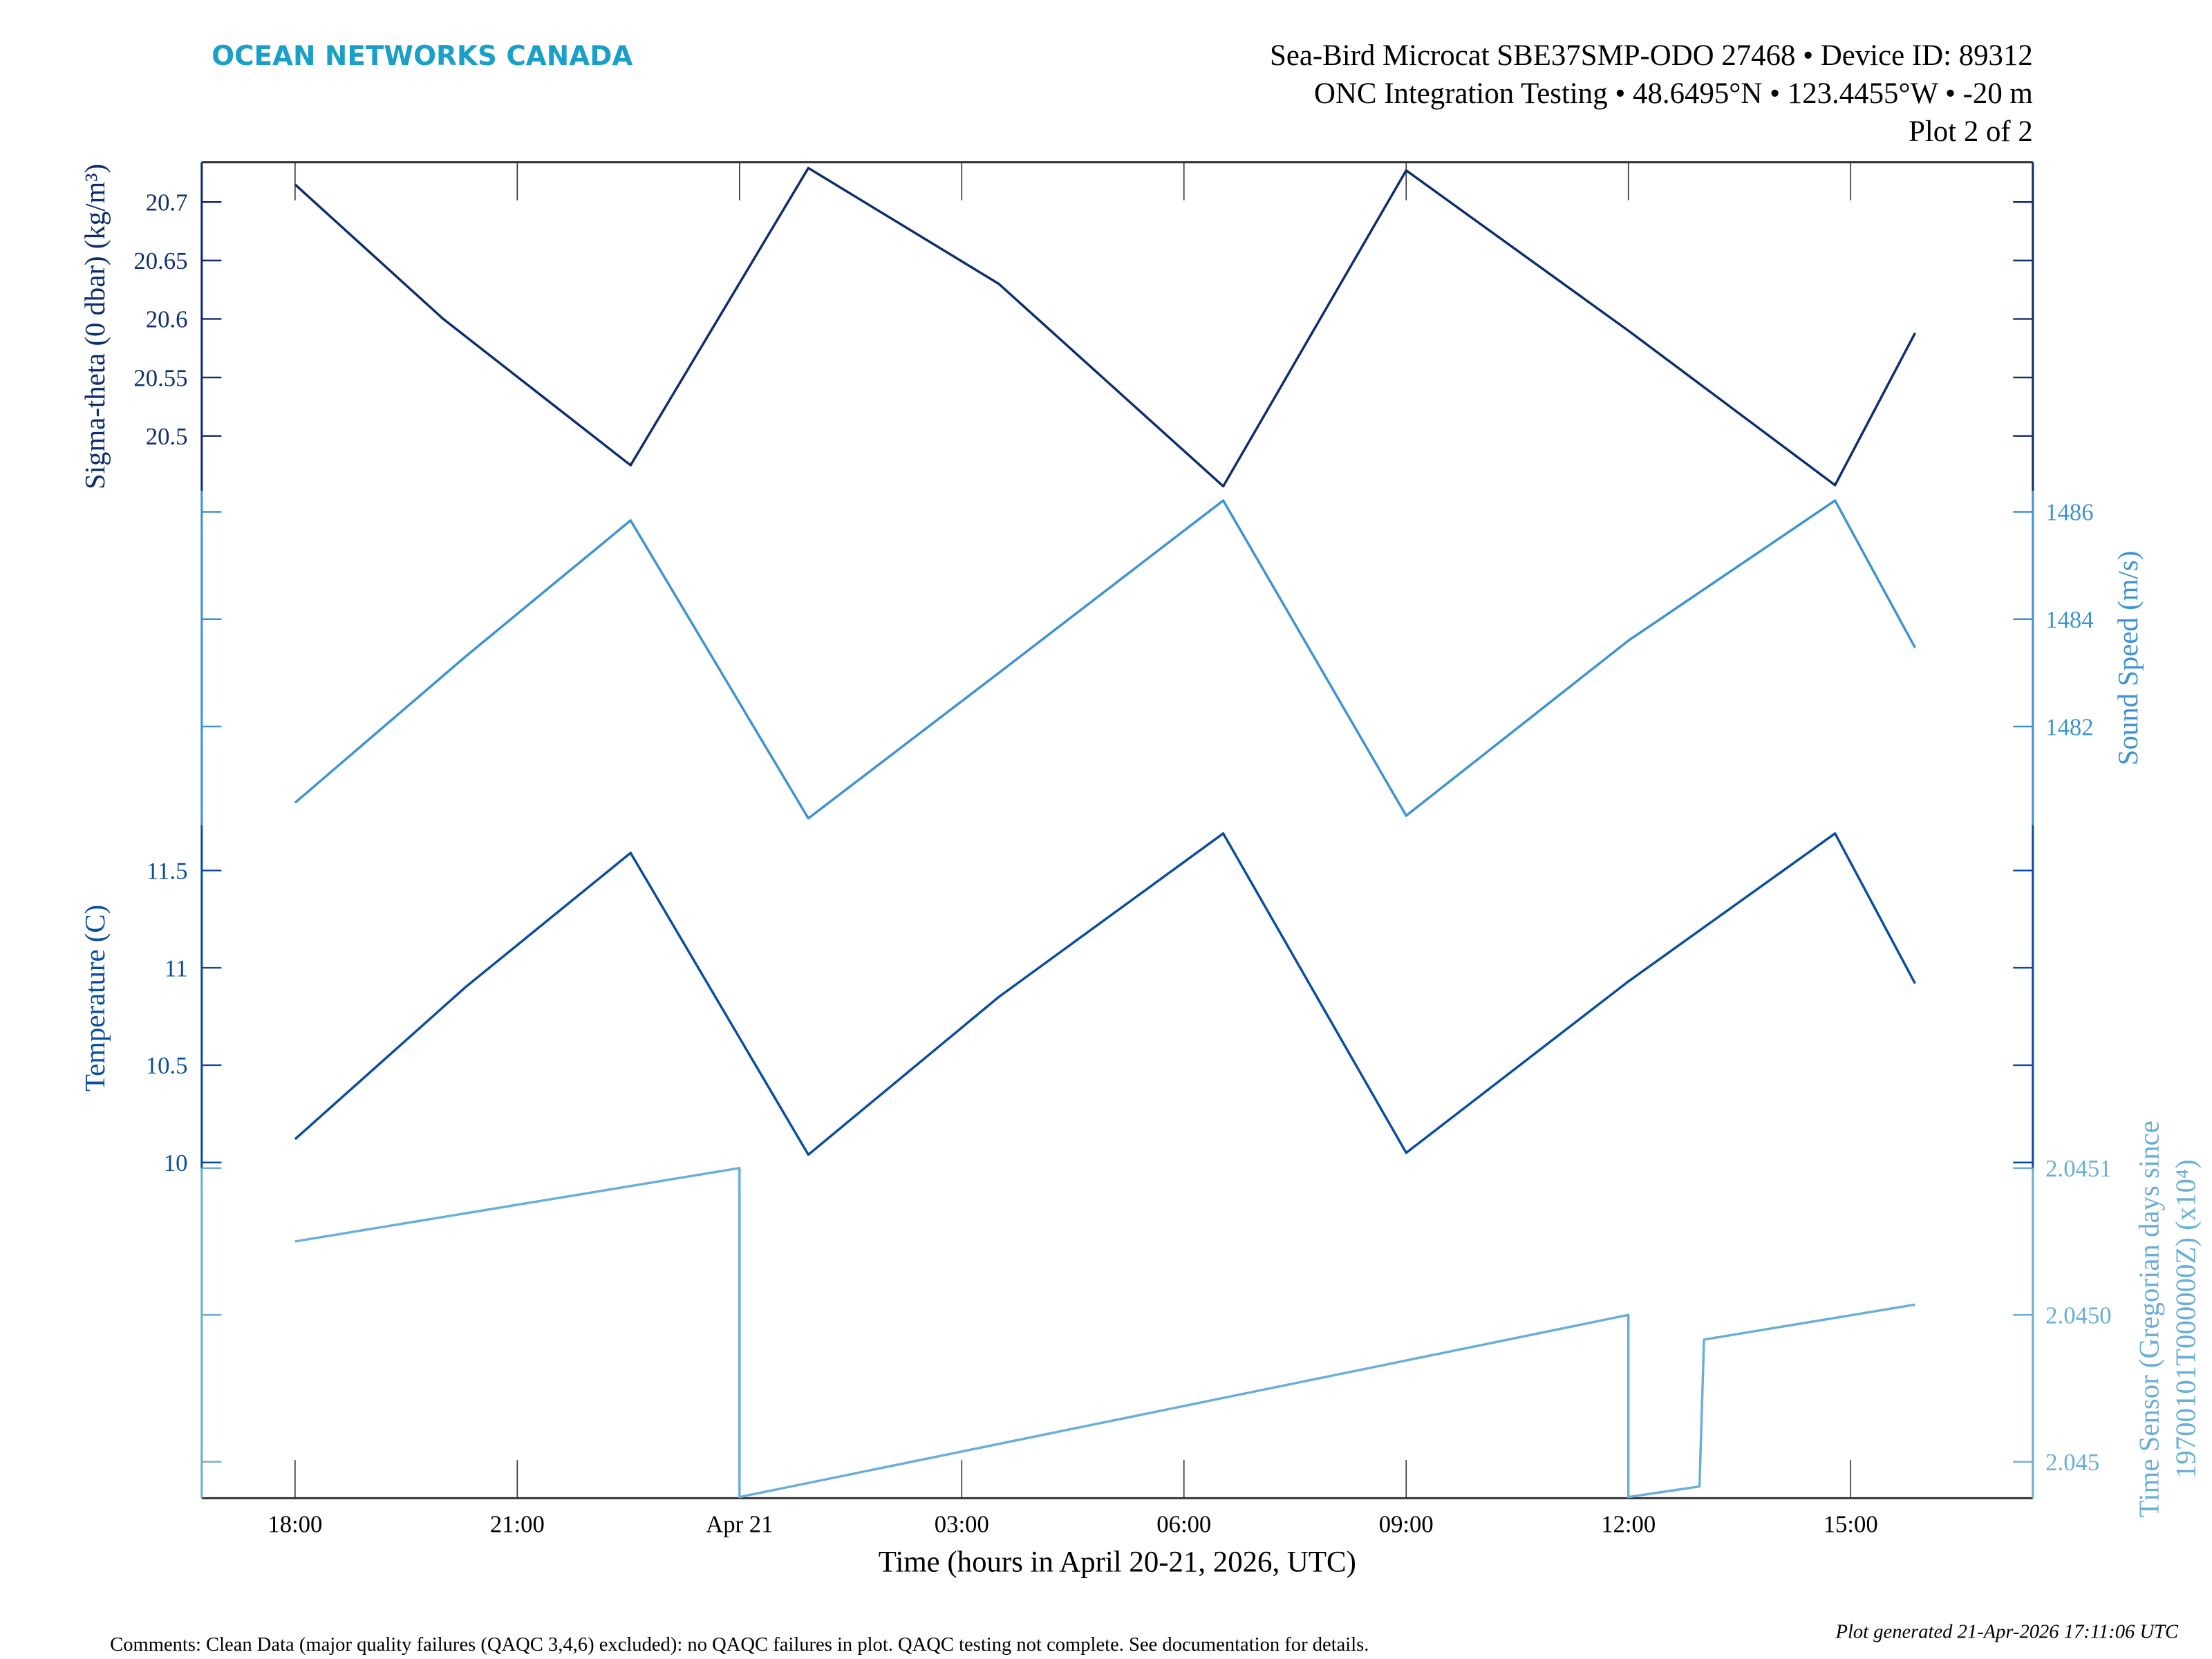 This screenshot has height=1659, width=2212. Describe the element at coordinates (422, 56) in the screenshot. I see `ocean-networks-canada-logo: OCEAN NETWORKS CANADA` at that location.